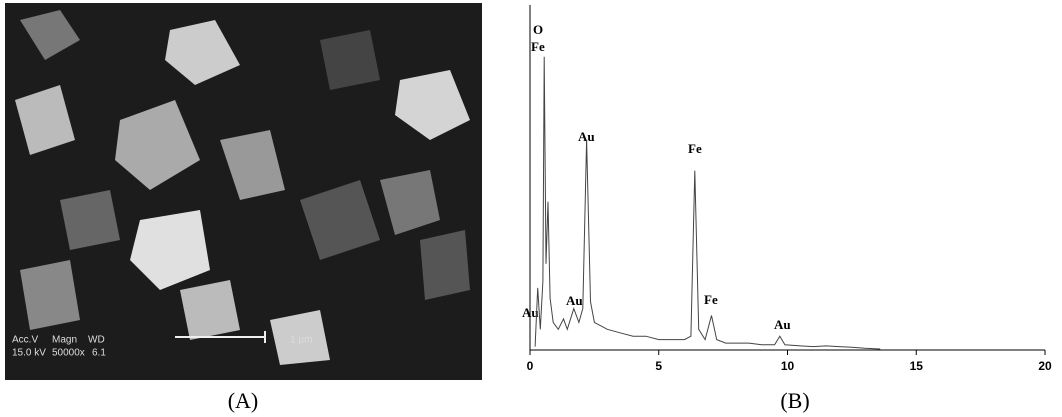 The height and width of the screenshot is (417, 1062). I want to click on sem-info: 50000x, so click(68, 353).